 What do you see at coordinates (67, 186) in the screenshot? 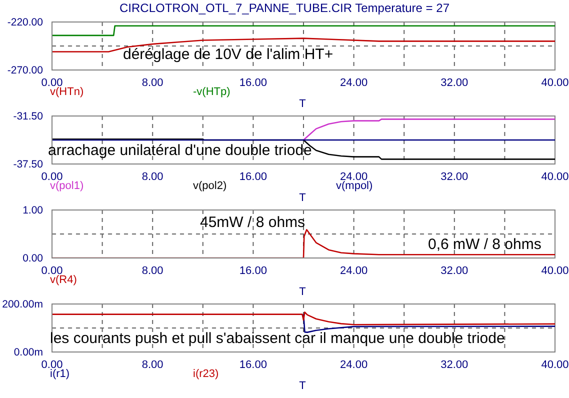
I see `text: v(pol1)` at bounding box center [67, 186].